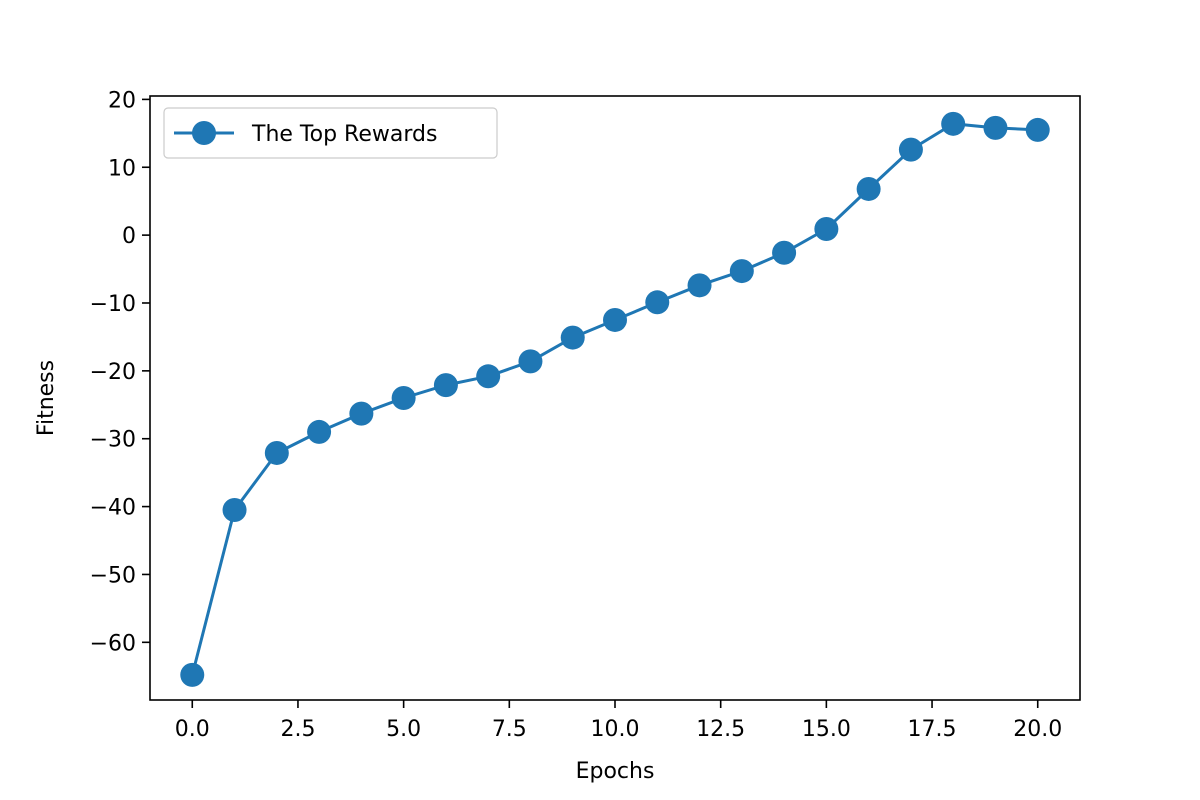 The height and width of the screenshot is (800, 1200). What do you see at coordinates (113, 304) in the screenshot?
I see `y-tick-label: −10` at bounding box center [113, 304].